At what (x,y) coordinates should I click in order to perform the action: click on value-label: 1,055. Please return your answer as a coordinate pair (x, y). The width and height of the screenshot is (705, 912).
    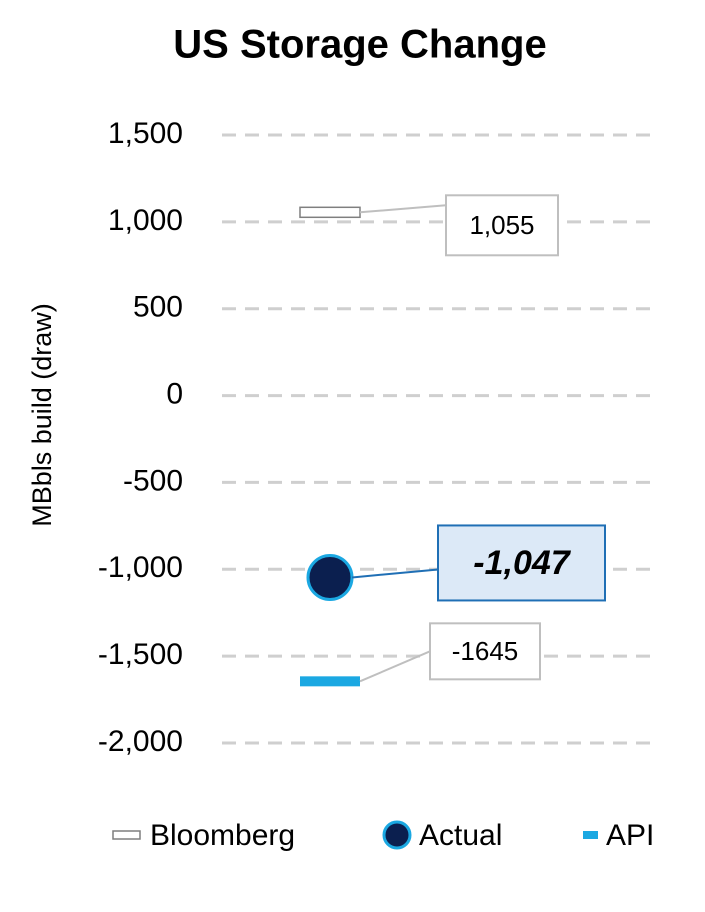
    Looking at the image, I should click on (501, 225).